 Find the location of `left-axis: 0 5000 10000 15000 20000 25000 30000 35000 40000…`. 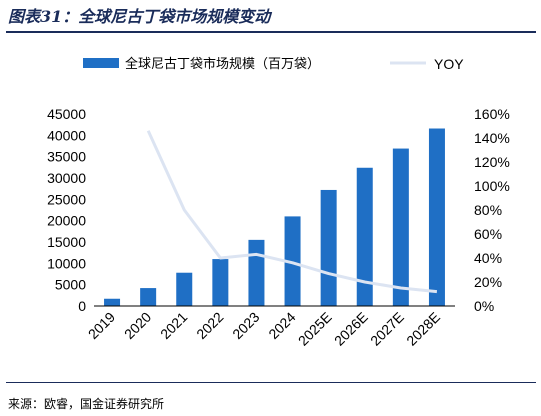

left-axis: 0 5000 10000 15000 20000 25000 30000 35000 40000… is located at coordinates (66, 210).